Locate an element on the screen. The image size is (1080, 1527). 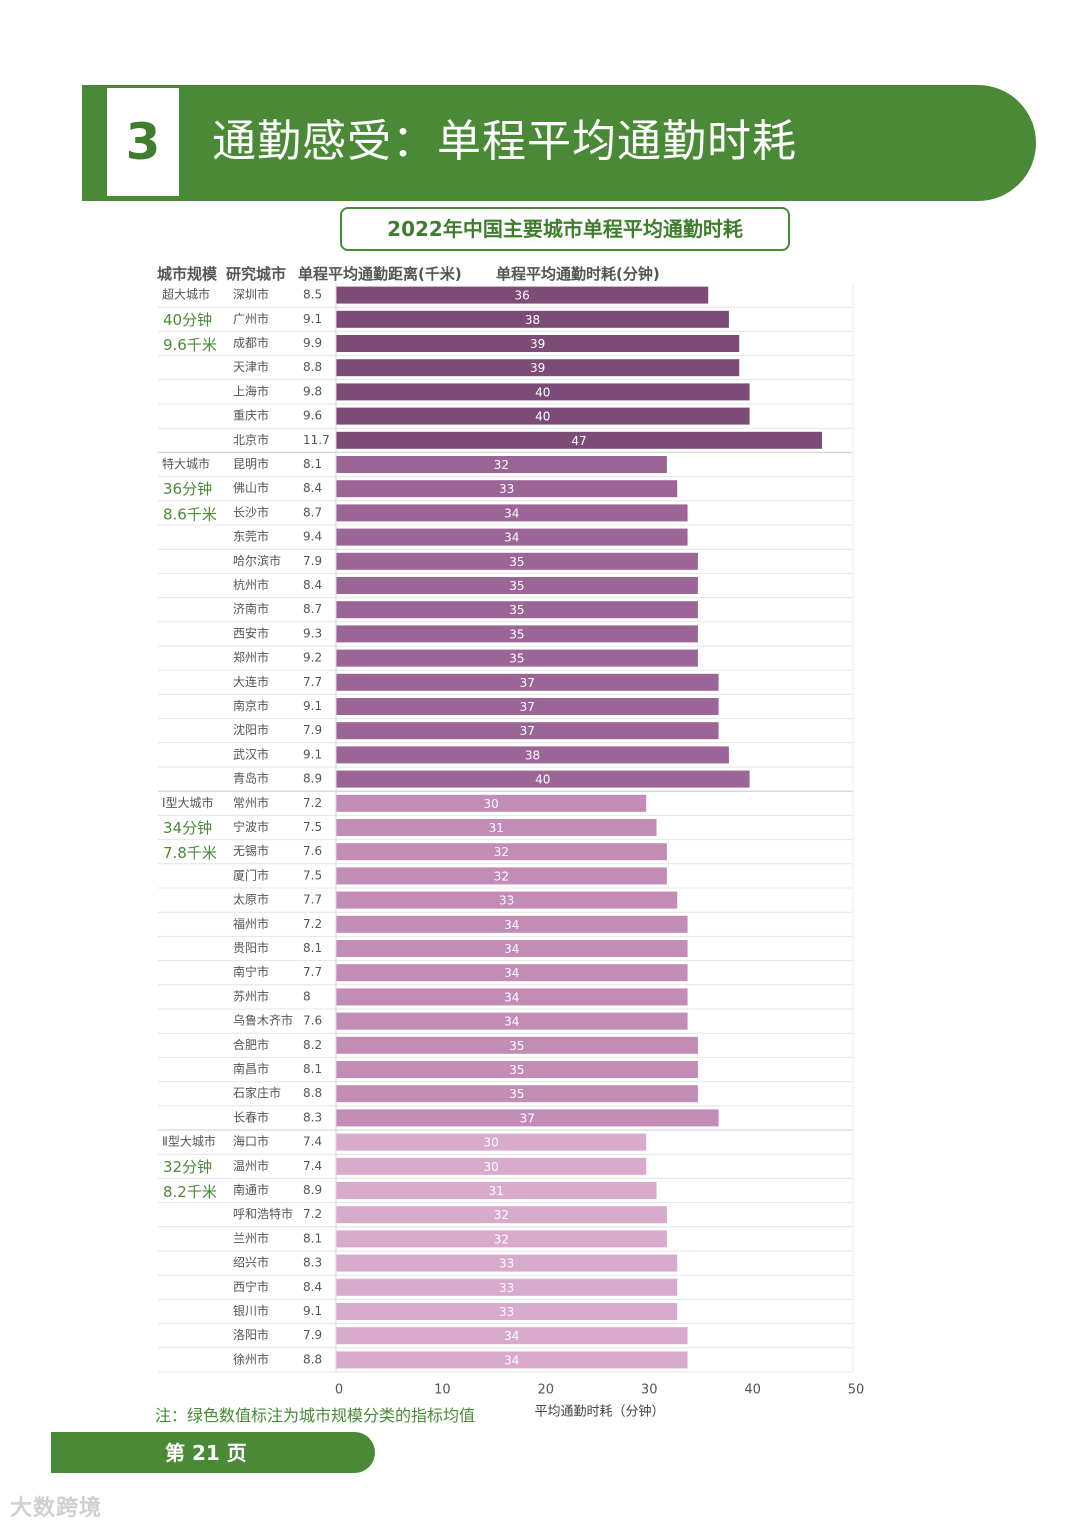
city-label: 太原市 is located at coordinates (251, 899).